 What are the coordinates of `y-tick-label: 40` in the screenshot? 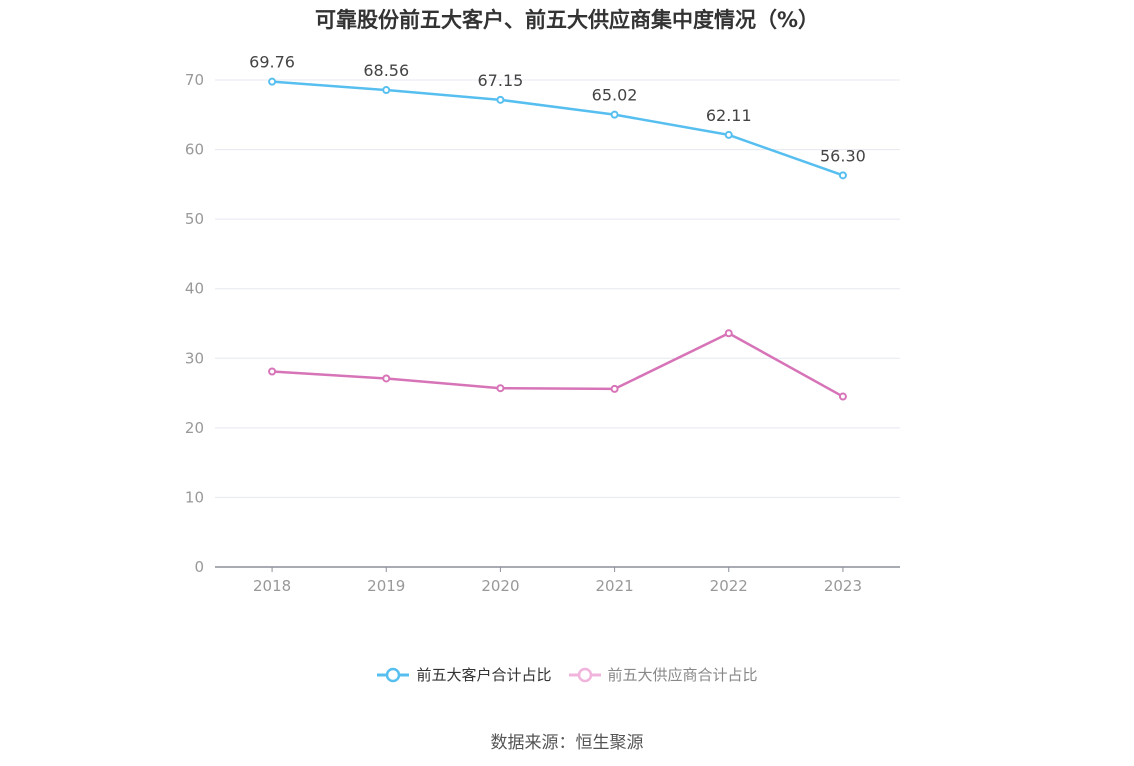 It's located at (194, 289).